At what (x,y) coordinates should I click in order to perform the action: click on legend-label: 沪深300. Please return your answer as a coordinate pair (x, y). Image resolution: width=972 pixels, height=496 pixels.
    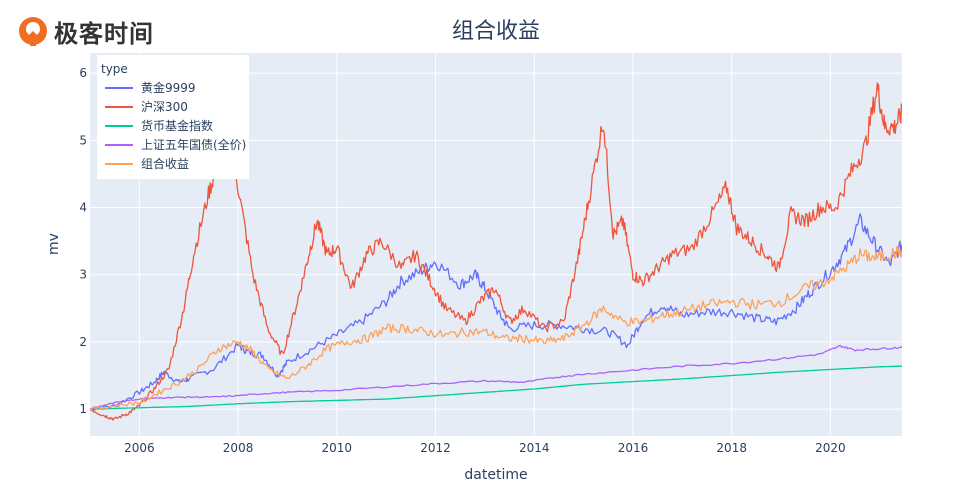
    Looking at the image, I should click on (164, 107).